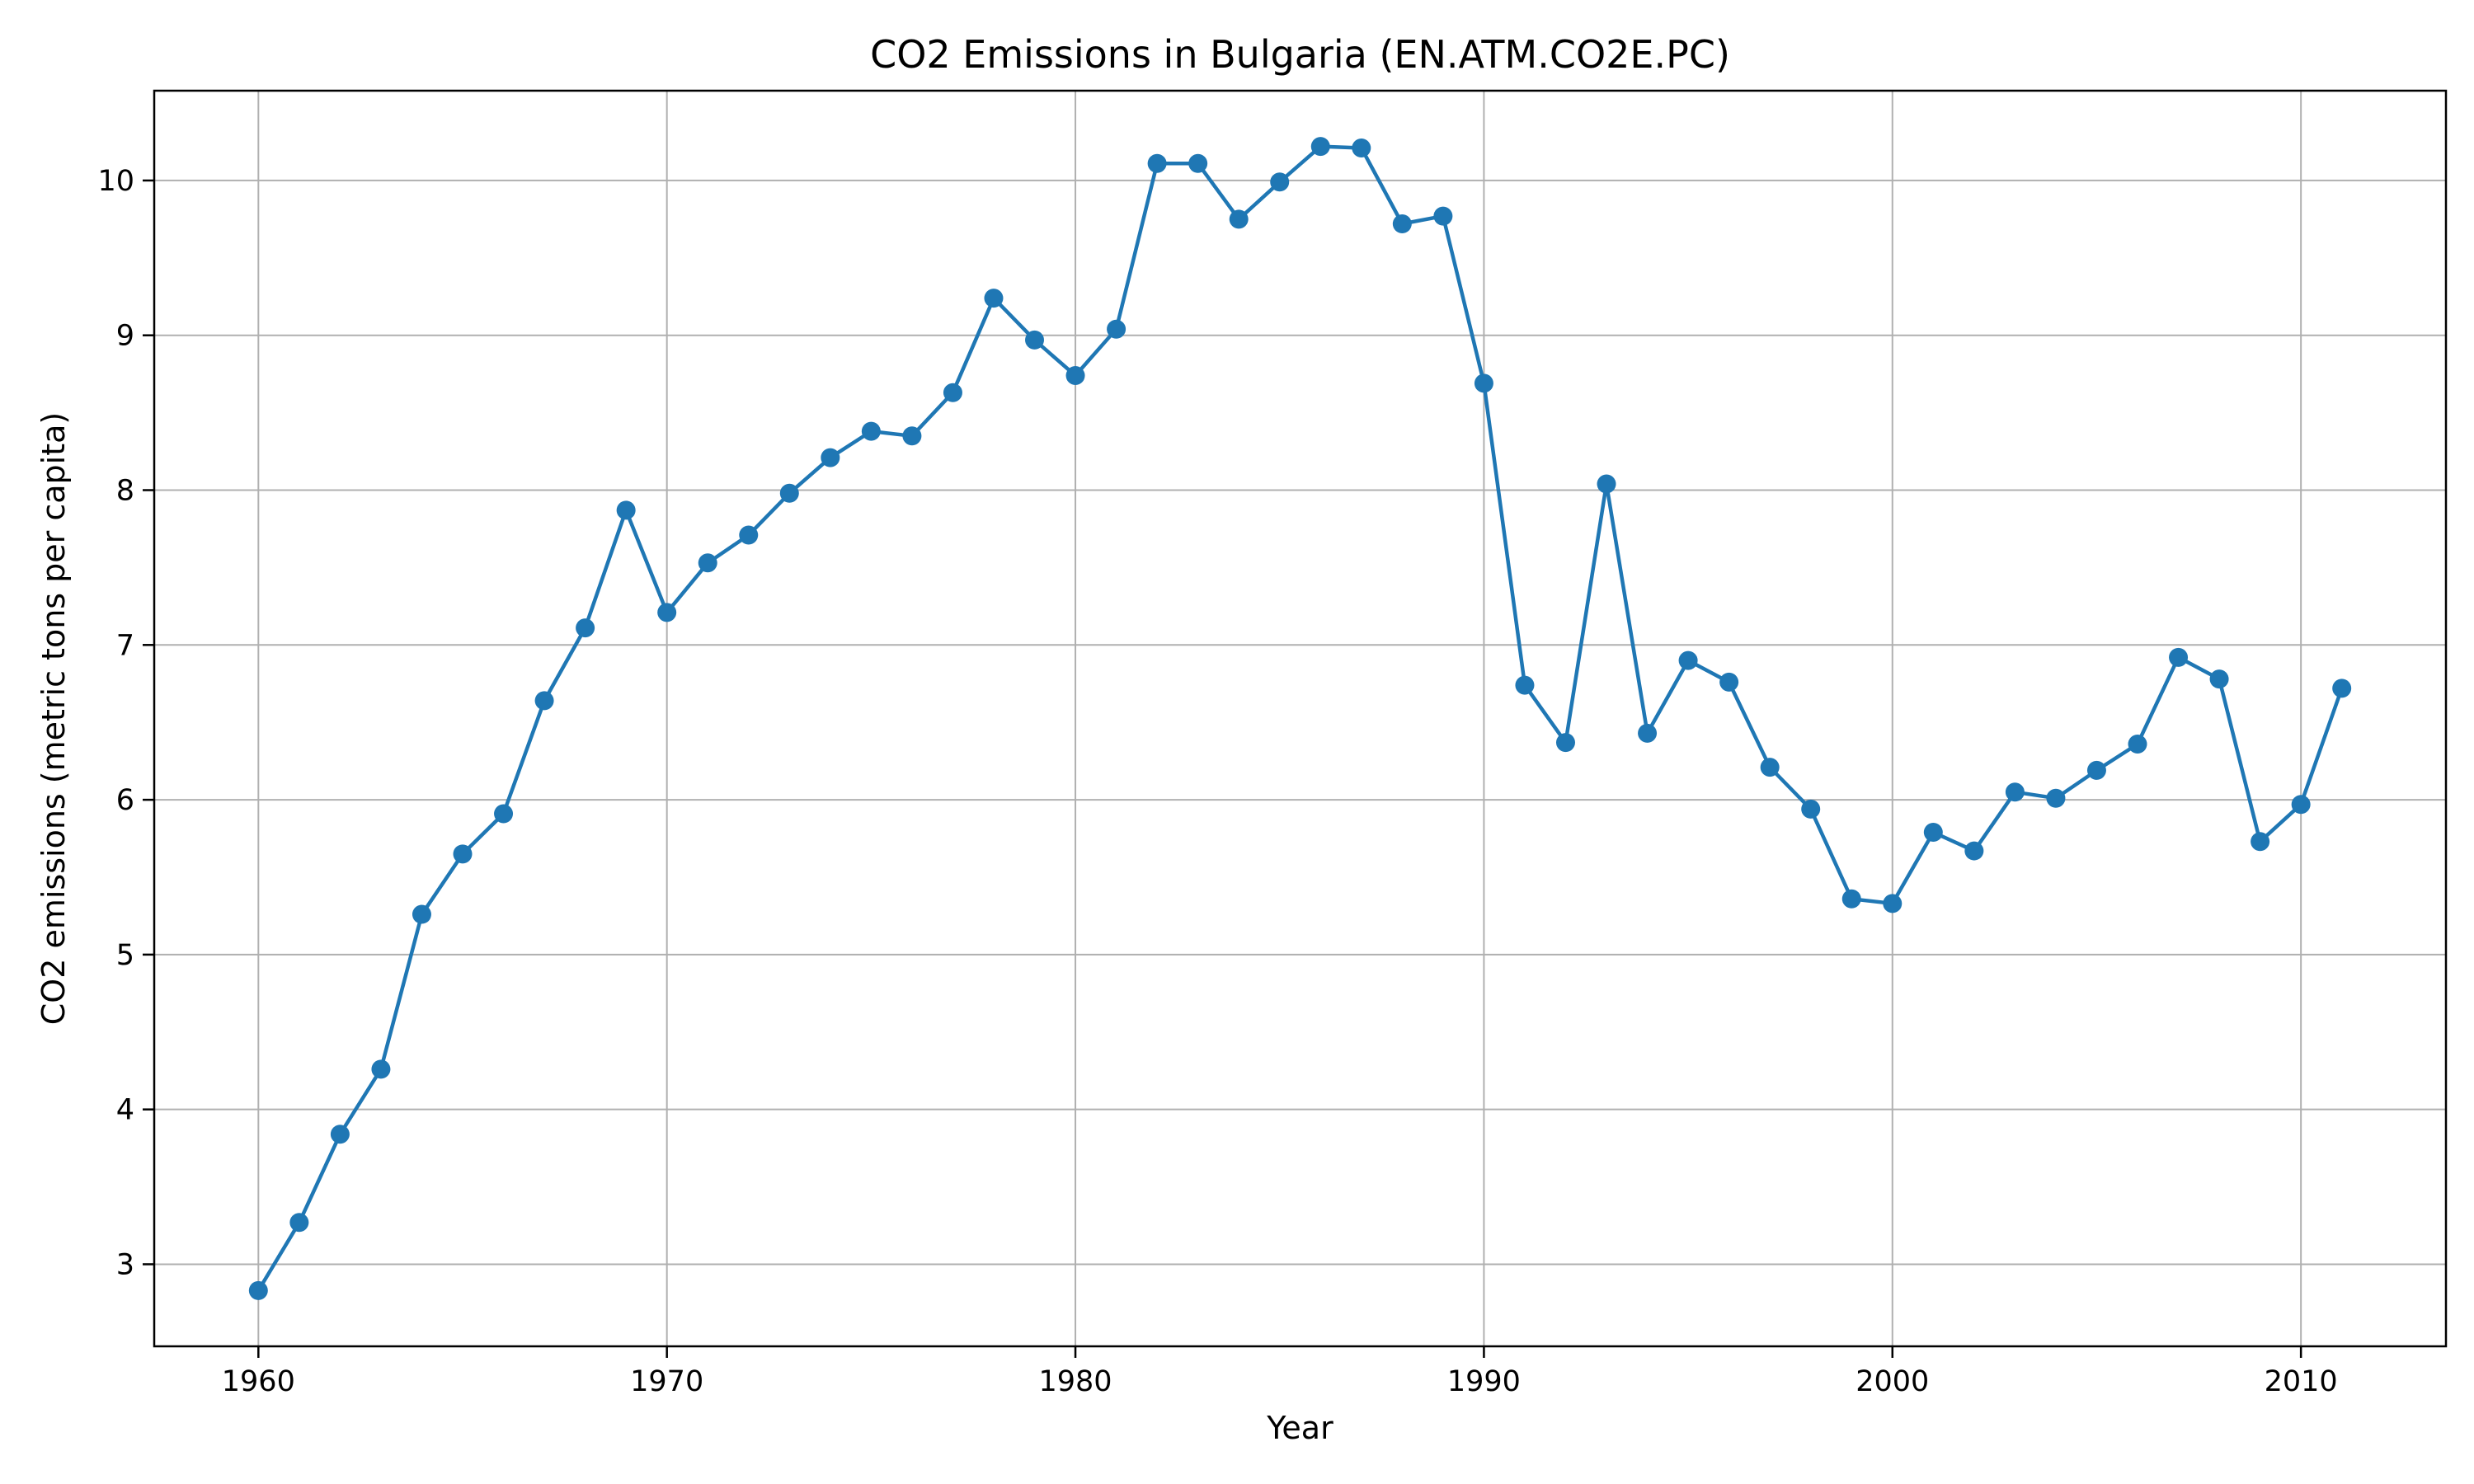 The height and width of the screenshot is (1484, 2474). Describe the element at coordinates (125, 800) in the screenshot. I see `y-tick-label: 6` at that location.